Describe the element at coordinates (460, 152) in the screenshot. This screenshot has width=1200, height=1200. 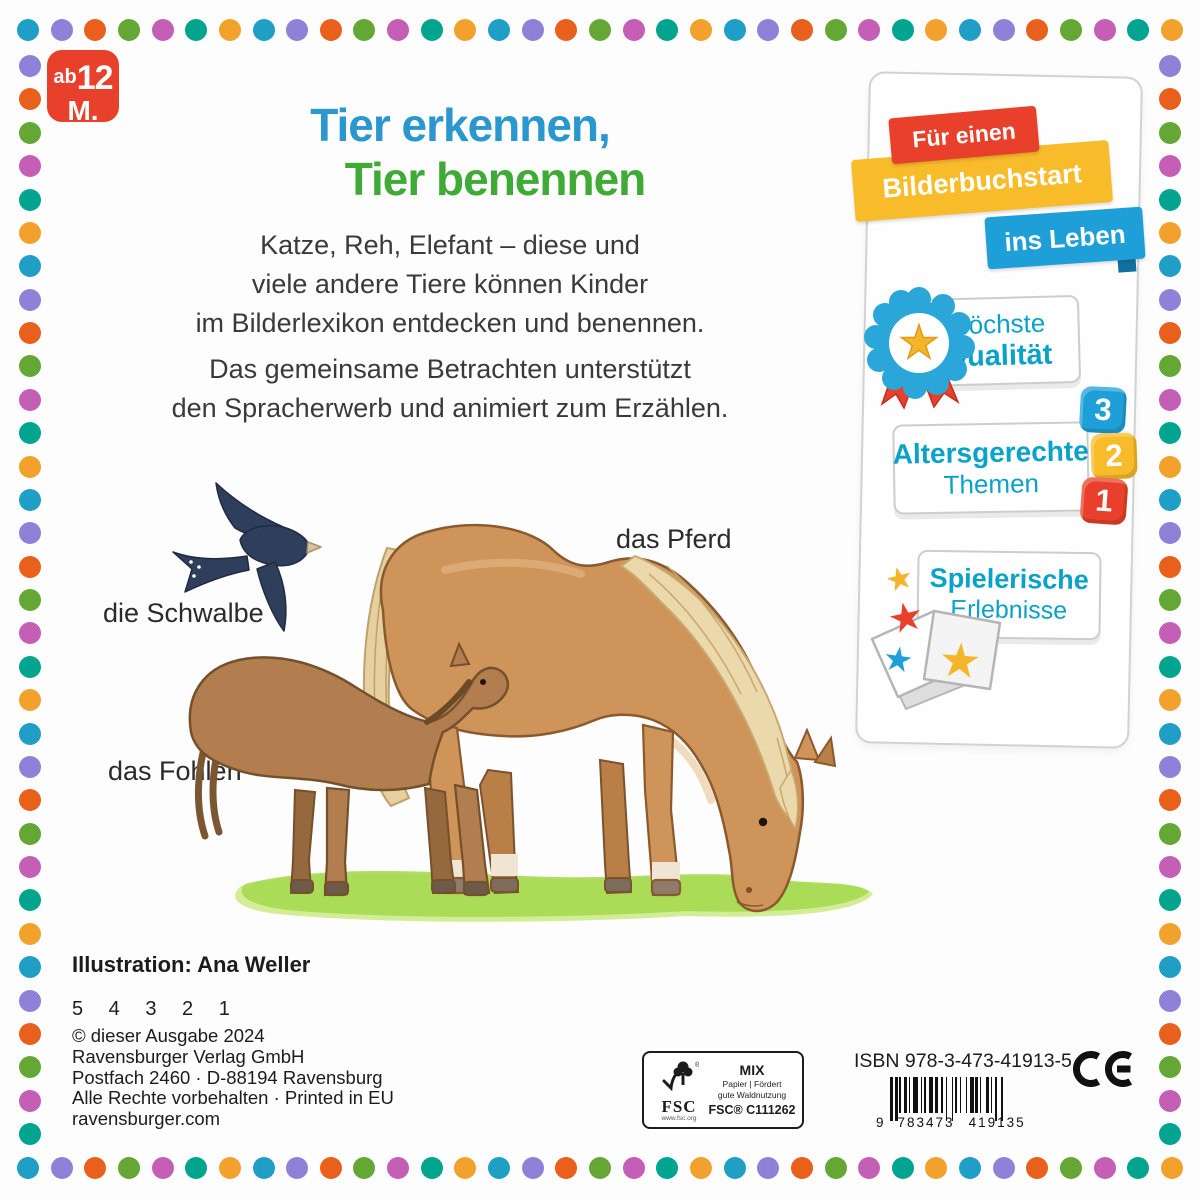
I see `page-title: Tier erkennen, Tier benennen` at that location.